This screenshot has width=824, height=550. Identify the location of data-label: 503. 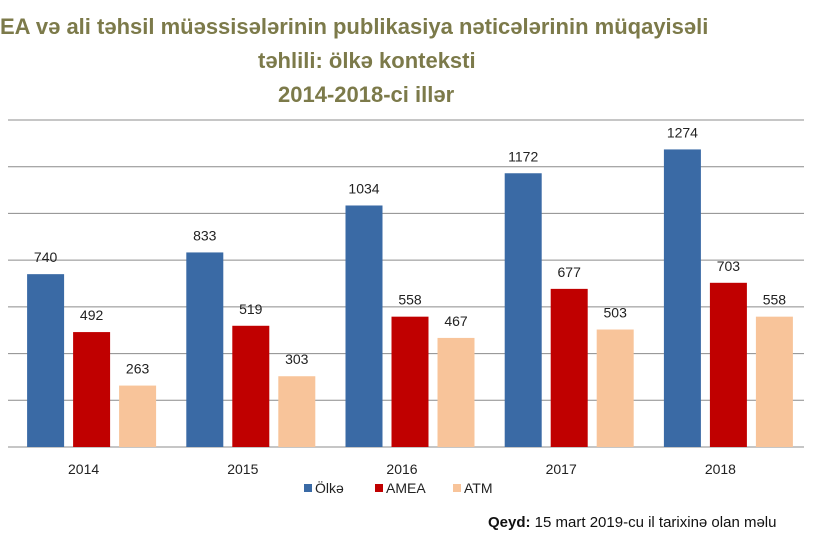
(616, 313).